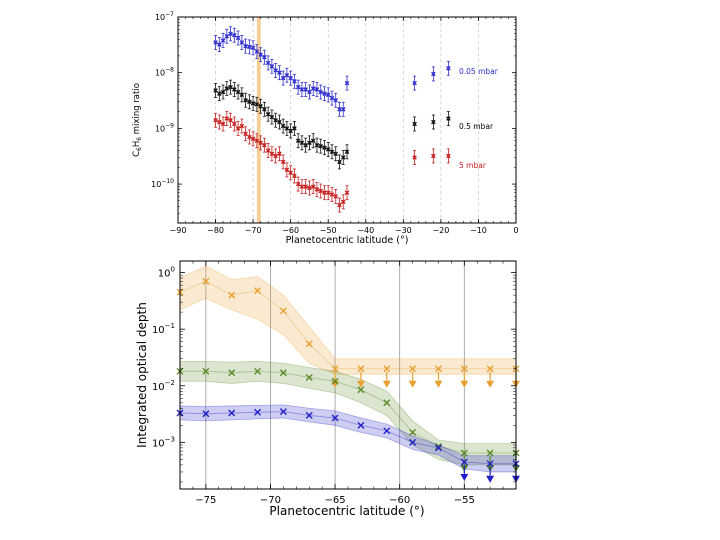 The height and width of the screenshot is (540, 720). I want to click on series-label-0.05-mbar: 0.05 mbar, so click(479, 71).